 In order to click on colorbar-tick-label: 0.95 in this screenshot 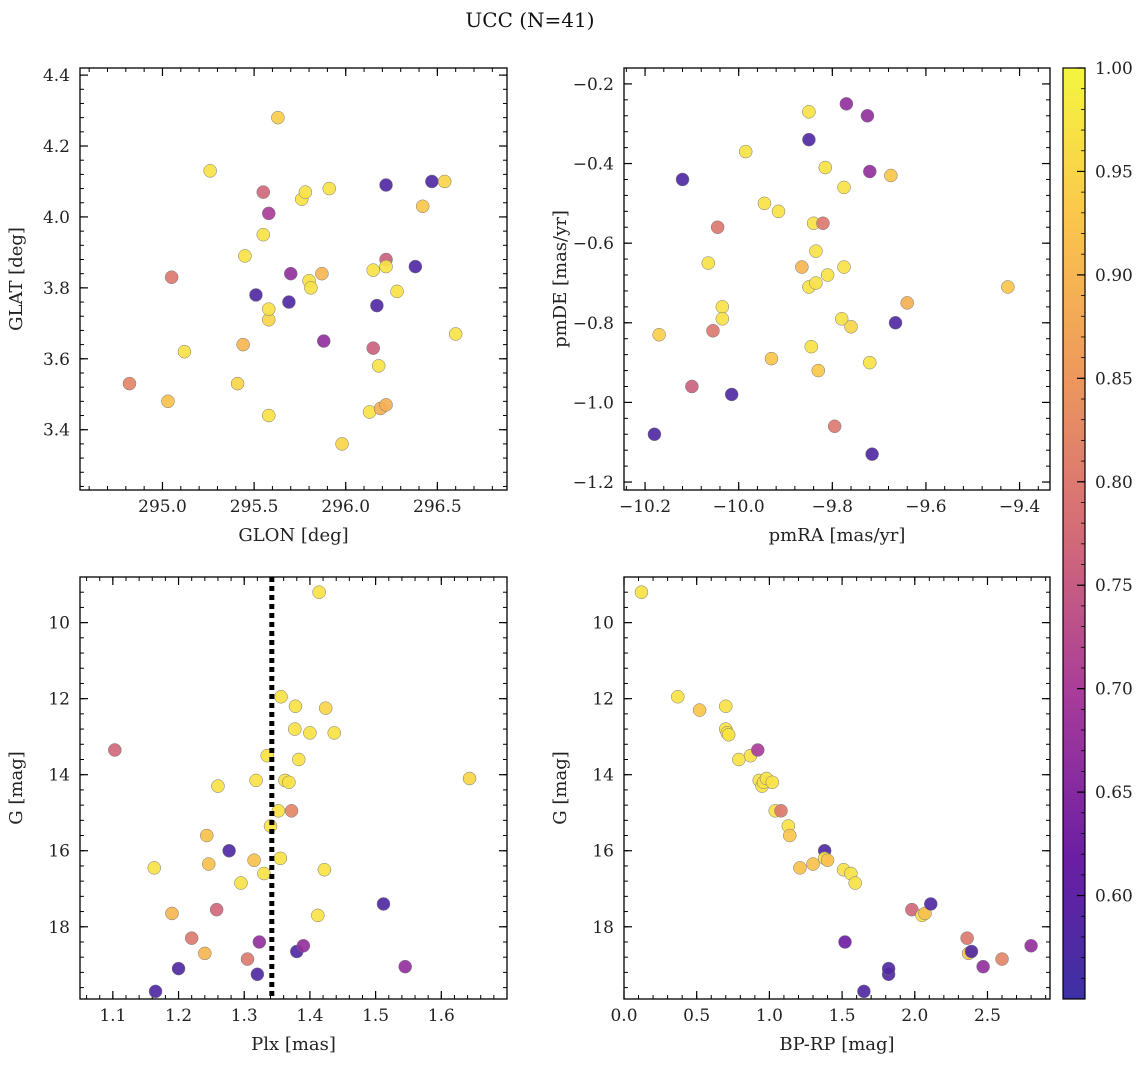, I will do `click(1114, 172)`.